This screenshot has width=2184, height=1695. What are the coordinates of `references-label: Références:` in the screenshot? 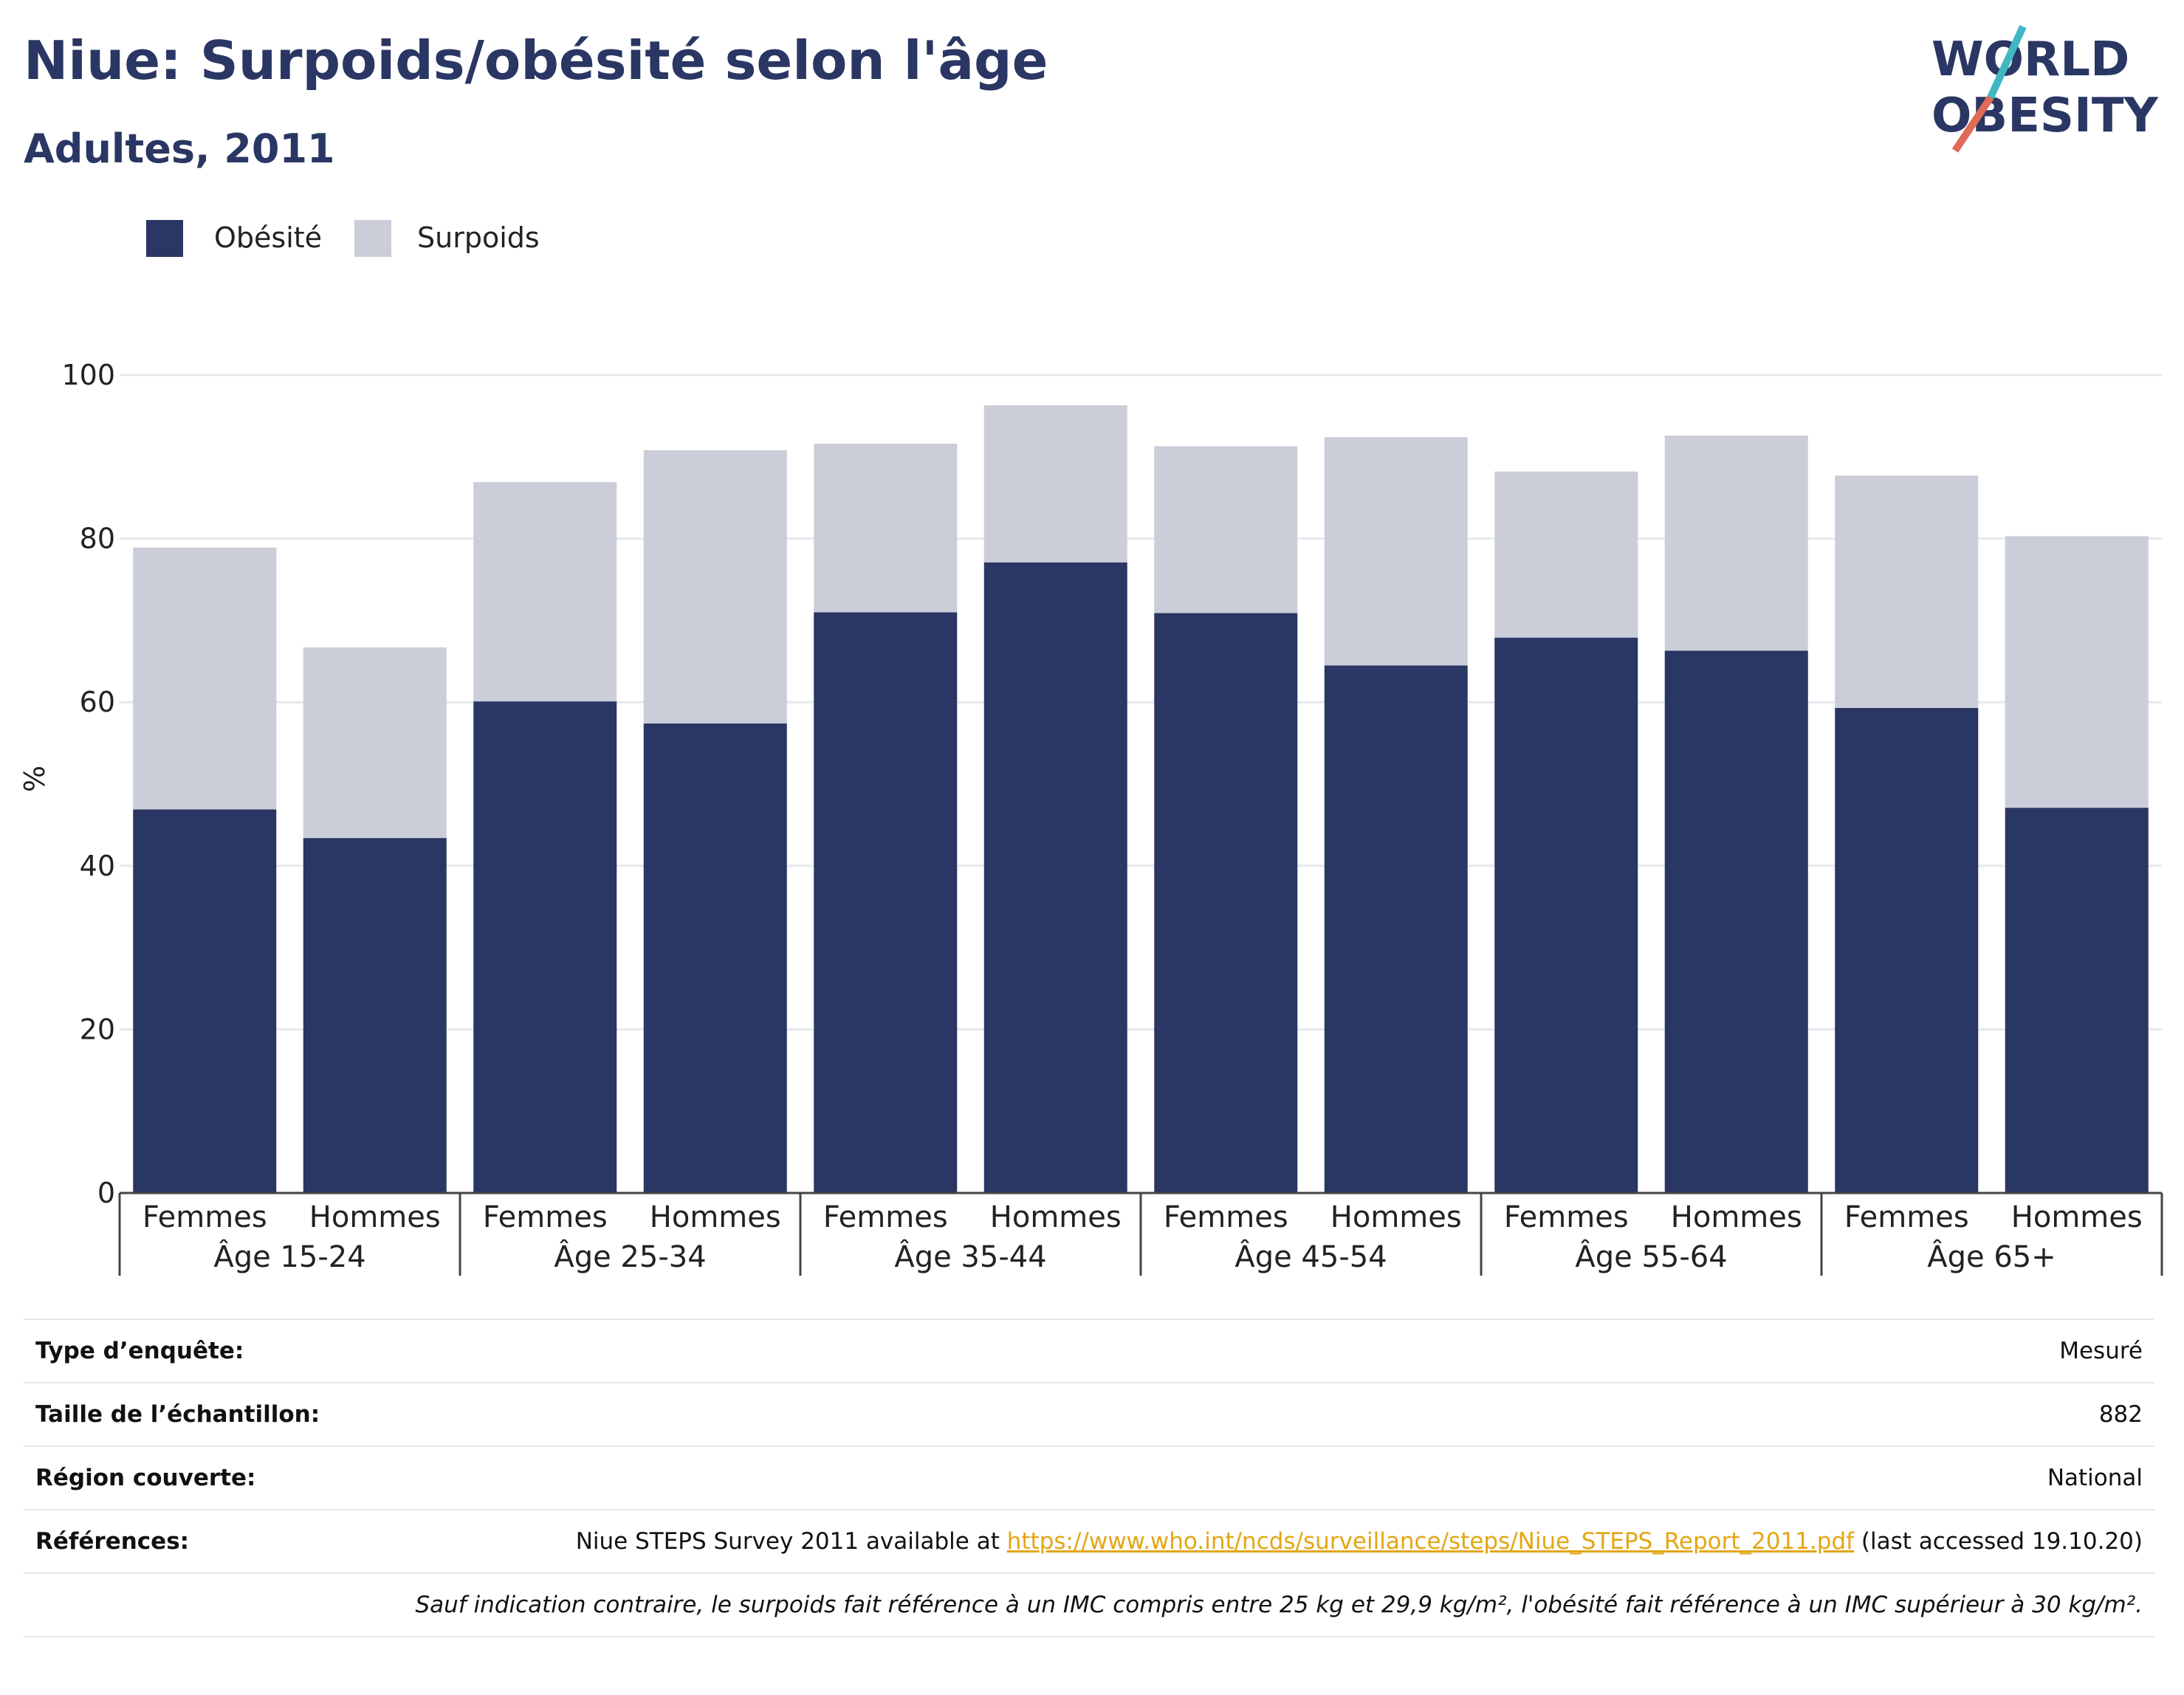 It's located at (275, 1542).